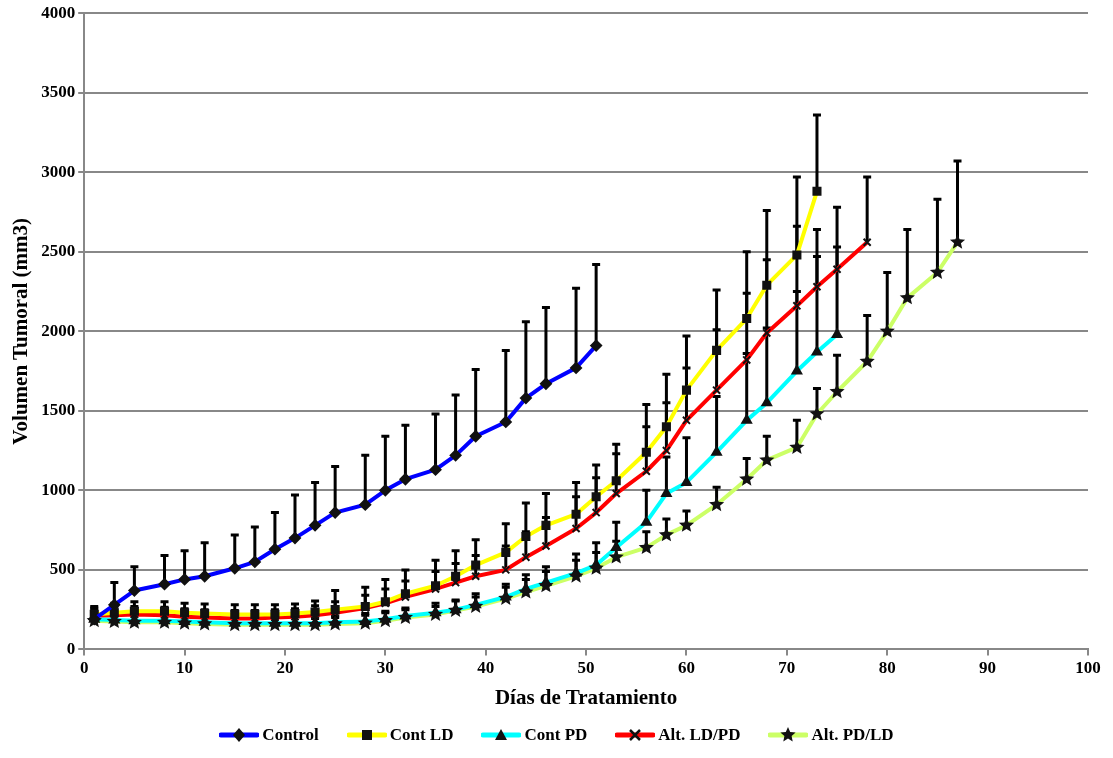 The image size is (1113, 758). Describe the element at coordinates (290, 735) in the screenshot. I see `legend-label: Control` at that location.